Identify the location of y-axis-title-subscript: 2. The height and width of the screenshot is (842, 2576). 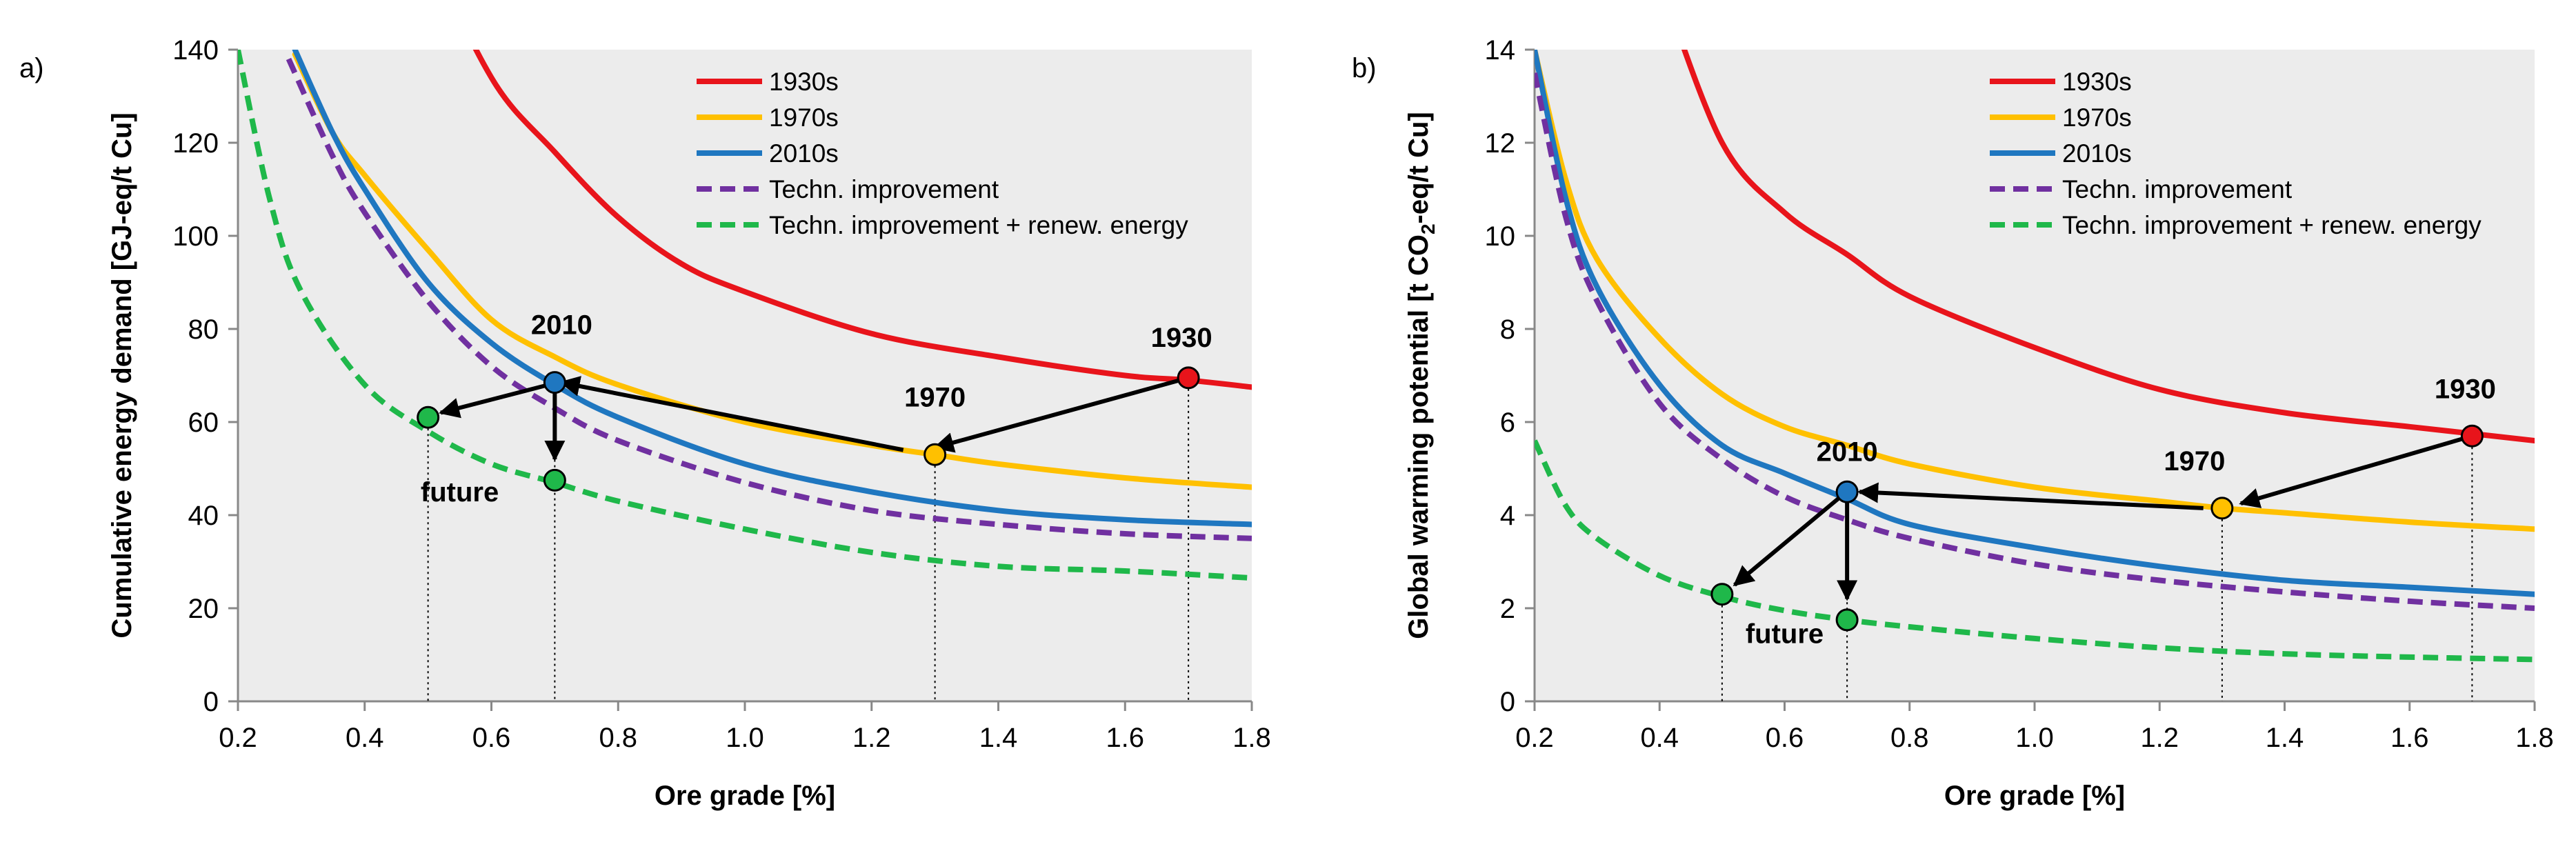
(1428, 229).